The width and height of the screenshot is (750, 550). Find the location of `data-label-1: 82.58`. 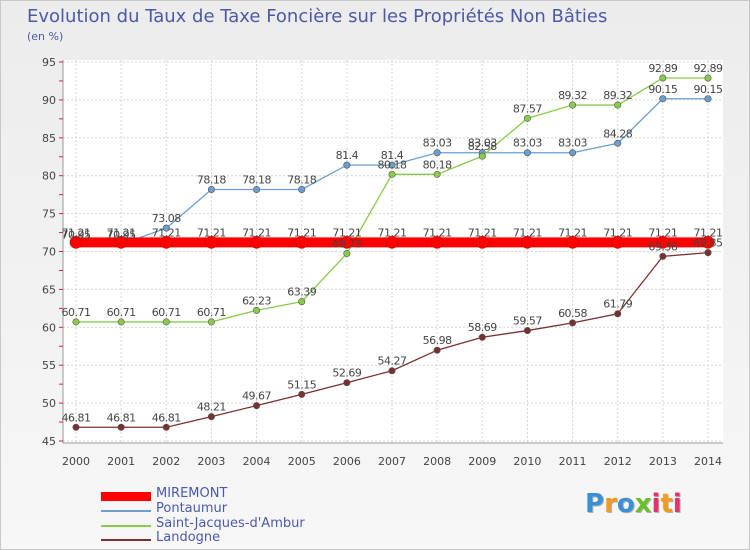

data-label-1: 82.58 is located at coordinates (482, 146).